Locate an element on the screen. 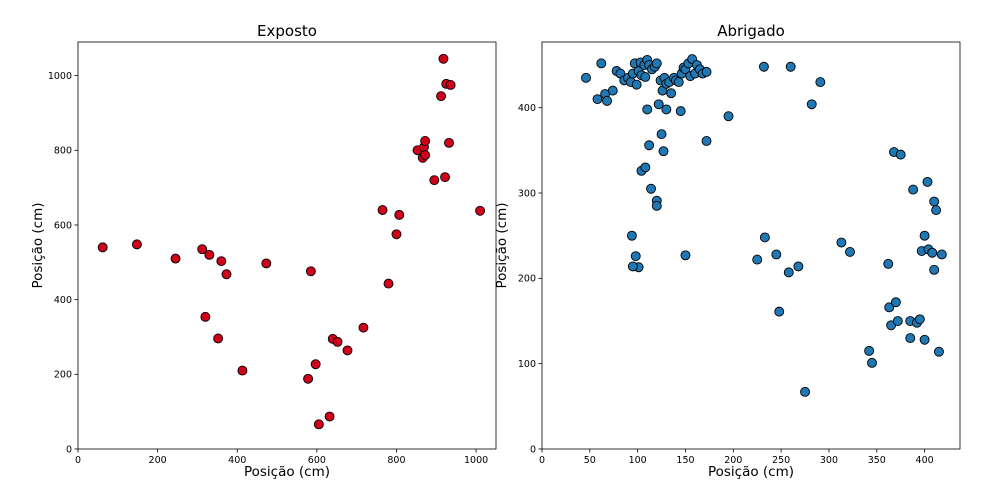 Image resolution: width=1004 pixels, height=497 pixels. x-tick-label: 350 is located at coordinates (877, 460).